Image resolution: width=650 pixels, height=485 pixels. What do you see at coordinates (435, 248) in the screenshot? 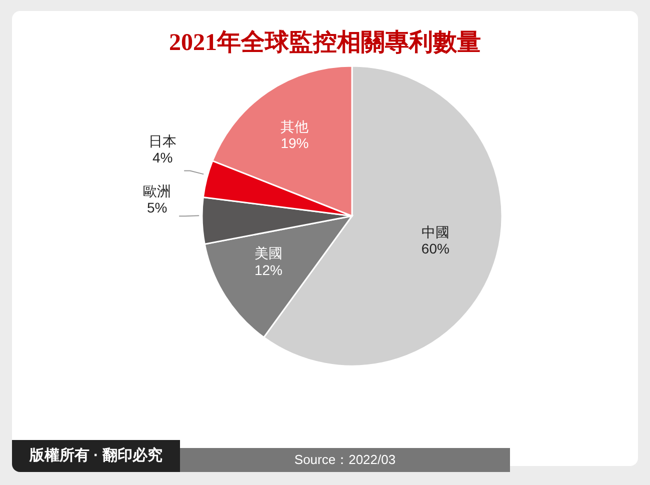
I see `data-label: 60%` at bounding box center [435, 248].